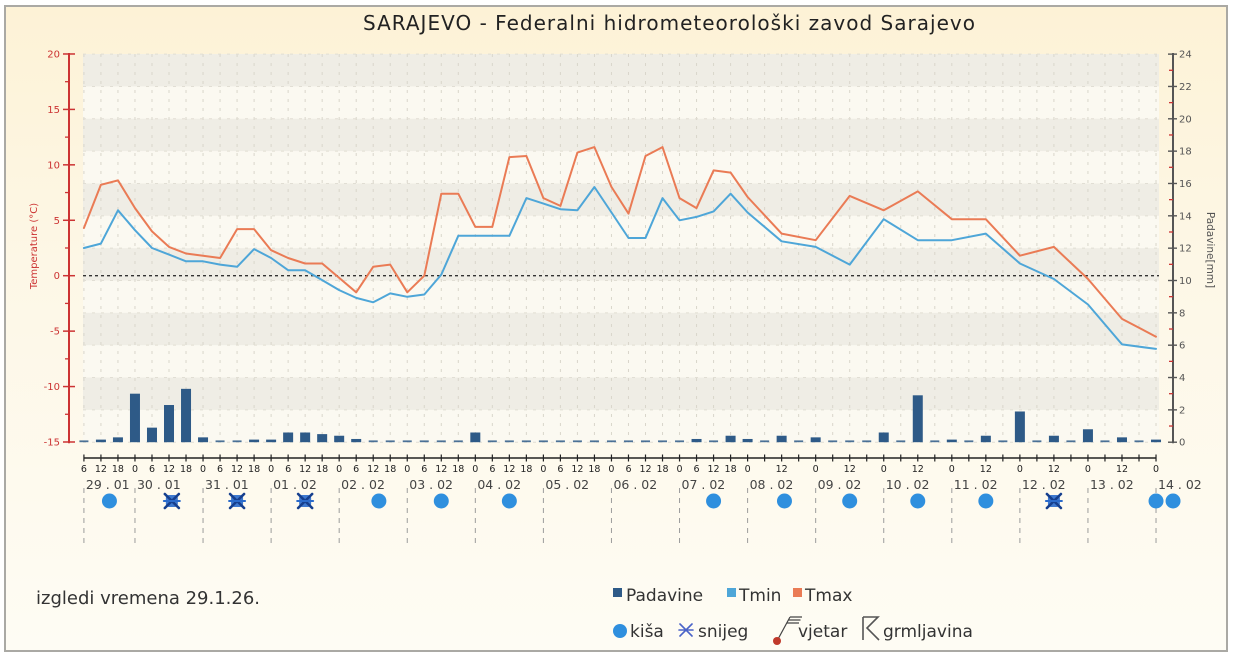  Describe the element at coordinates (499, 484) in the screenshot. I see `date-label: 04 . 02` at that location.